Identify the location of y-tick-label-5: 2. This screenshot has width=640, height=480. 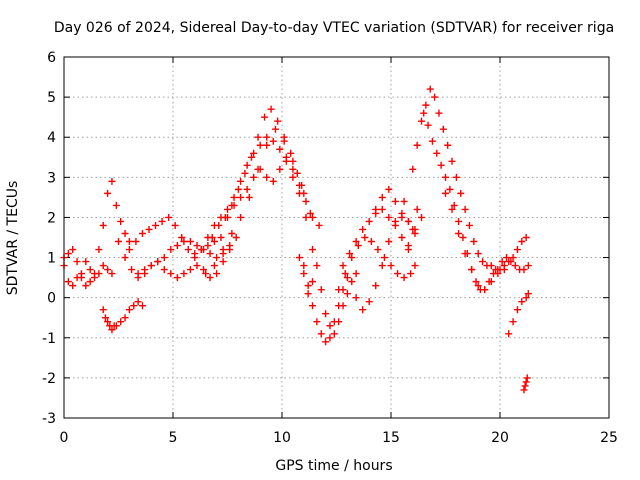
(51, 218).